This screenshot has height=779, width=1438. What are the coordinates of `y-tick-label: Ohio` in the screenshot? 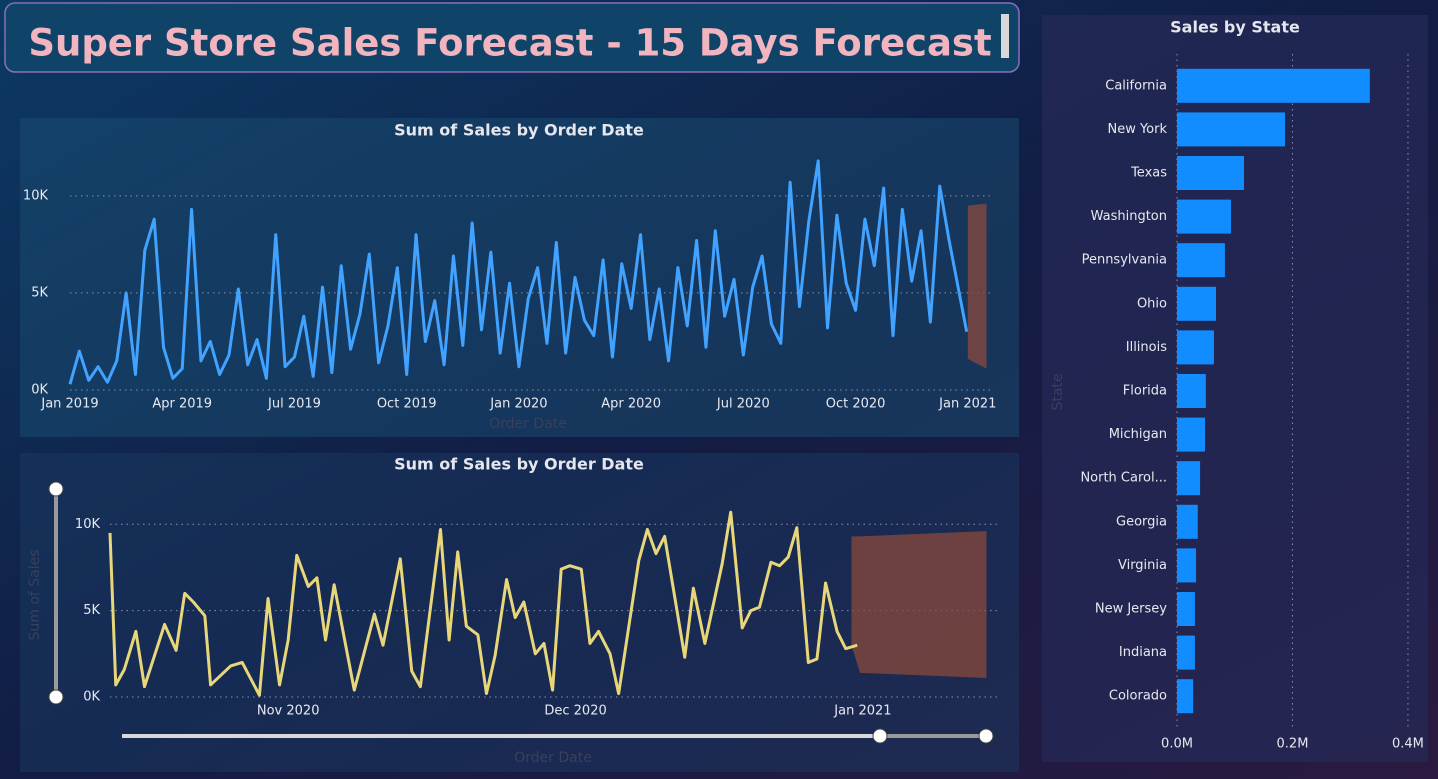 It's located at (1152, 303).